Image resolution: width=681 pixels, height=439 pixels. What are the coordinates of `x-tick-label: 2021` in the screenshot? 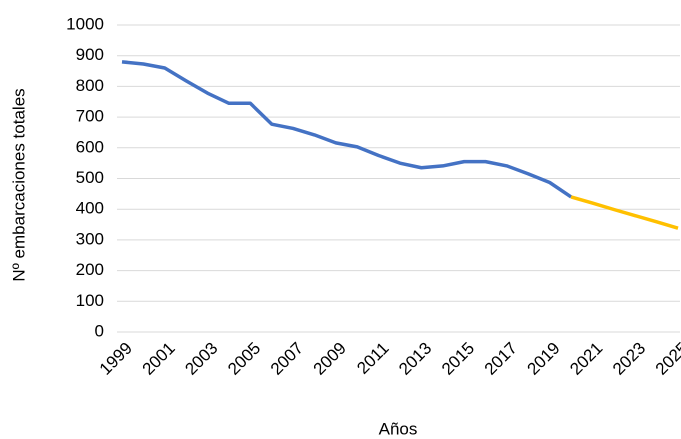 It's located at (586, 359).